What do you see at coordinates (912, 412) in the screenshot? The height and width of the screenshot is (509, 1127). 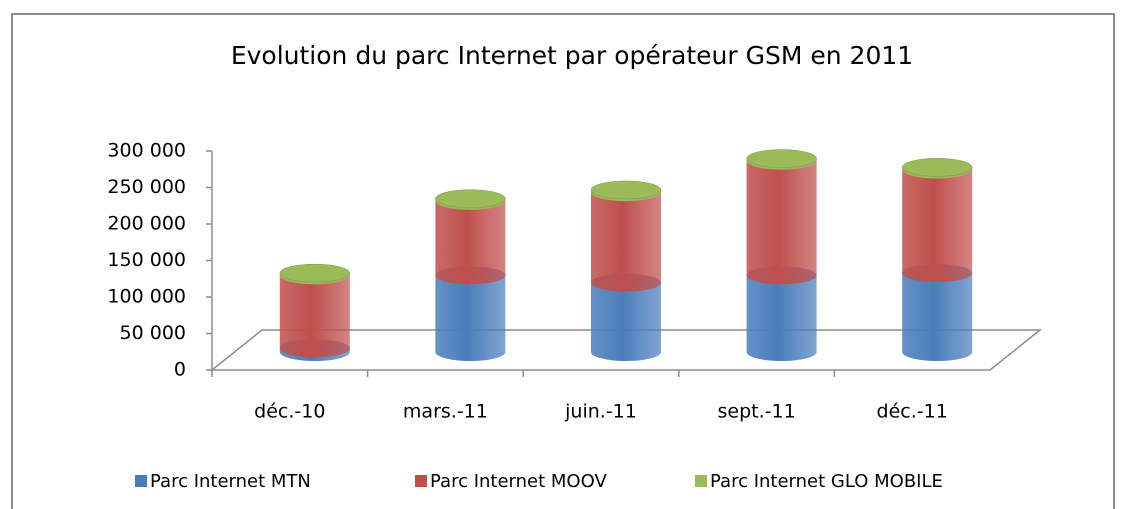 I see `x-tick-label: déc.-11` at bounding box center [912, 412].